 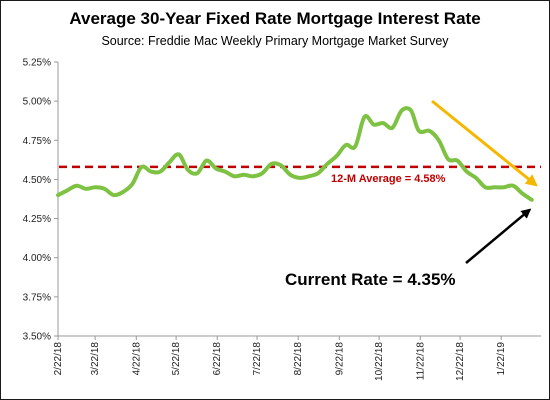 What do you see at coordinates (37, 141) in the screenshot?
I see `y-tick-label: 4.75%` at bounding box center [37, 141].